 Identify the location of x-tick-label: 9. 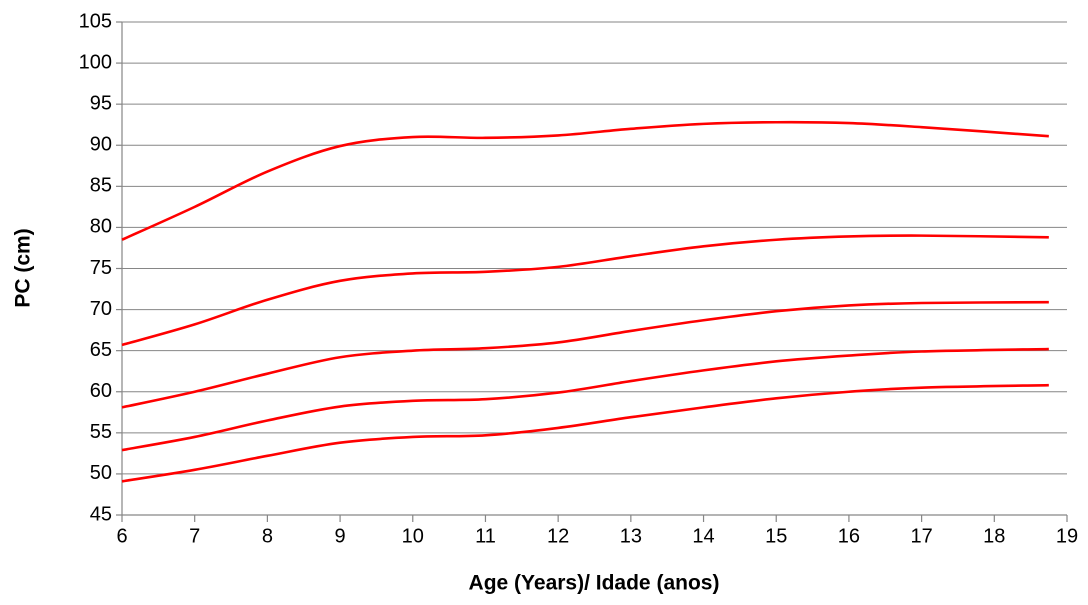
(340, 536).